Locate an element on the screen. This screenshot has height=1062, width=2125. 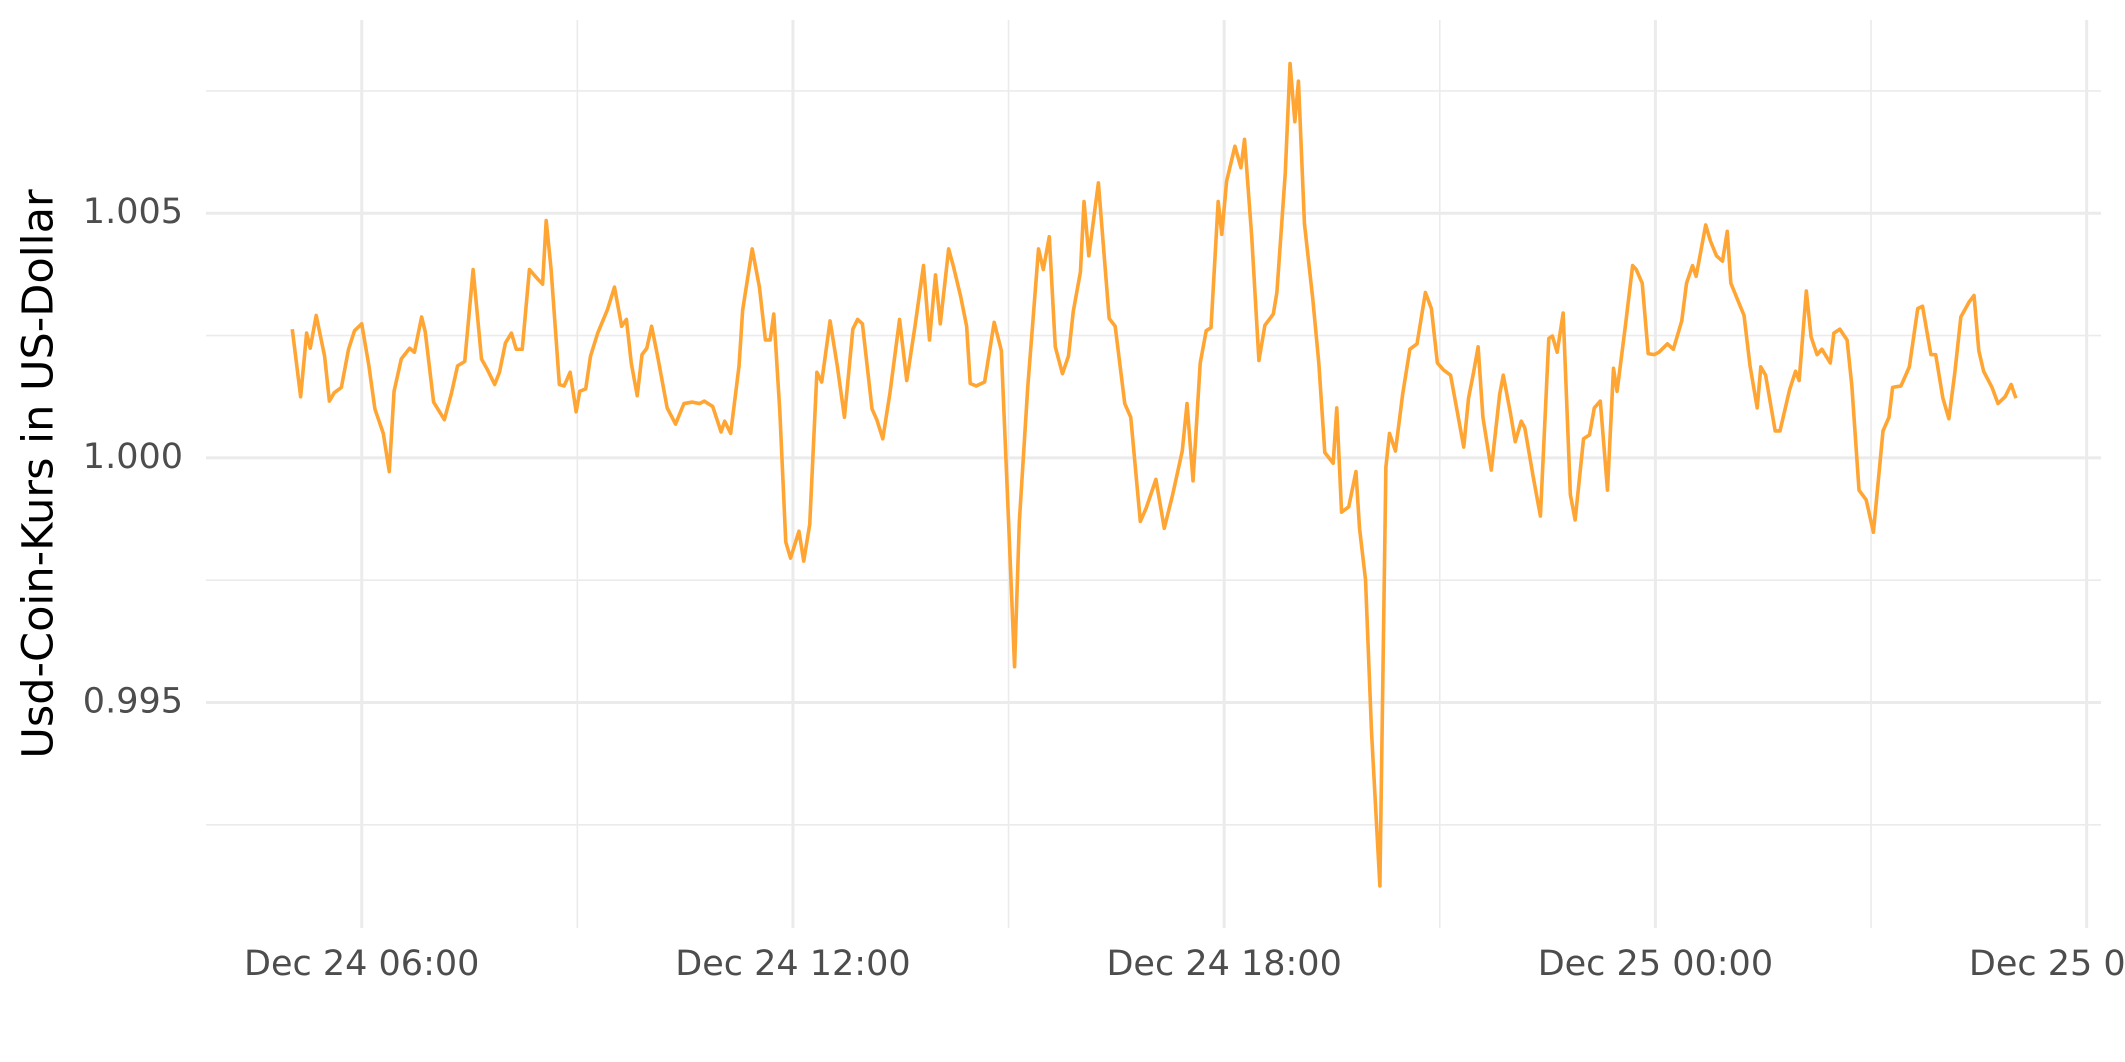
x-tick-label: Dec 25 06:00 is located at coordinates (2047, 964).